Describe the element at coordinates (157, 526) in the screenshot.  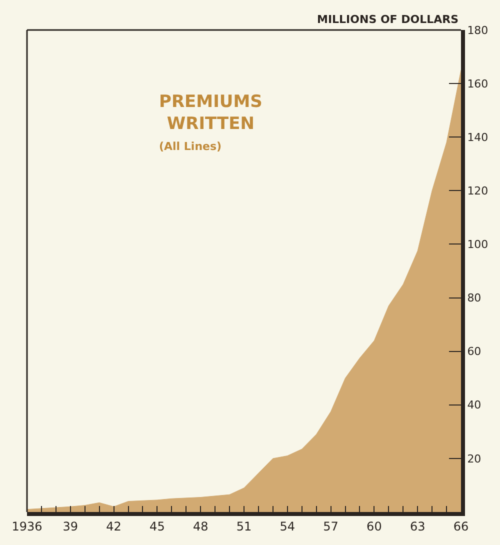
I see `x-tick-label: 45` at that location.